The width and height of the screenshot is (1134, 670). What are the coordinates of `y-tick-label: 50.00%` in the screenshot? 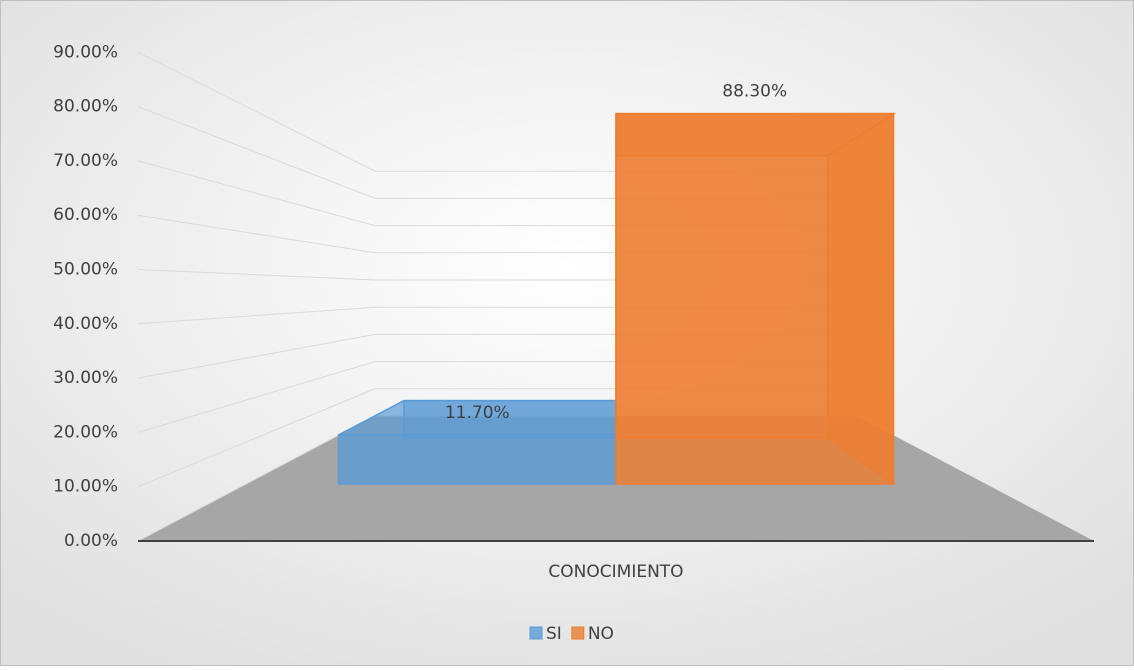 It's located at (85, 270).